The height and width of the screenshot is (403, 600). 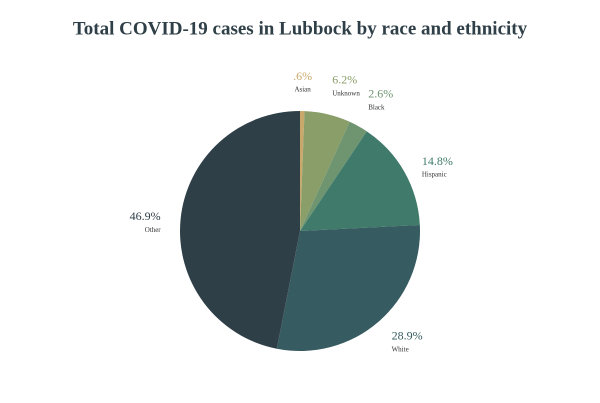 What do you see at coordinates (344, 80) in the screenshot?
I see `value-label: 6.2%` at bounding box center [344, 80].